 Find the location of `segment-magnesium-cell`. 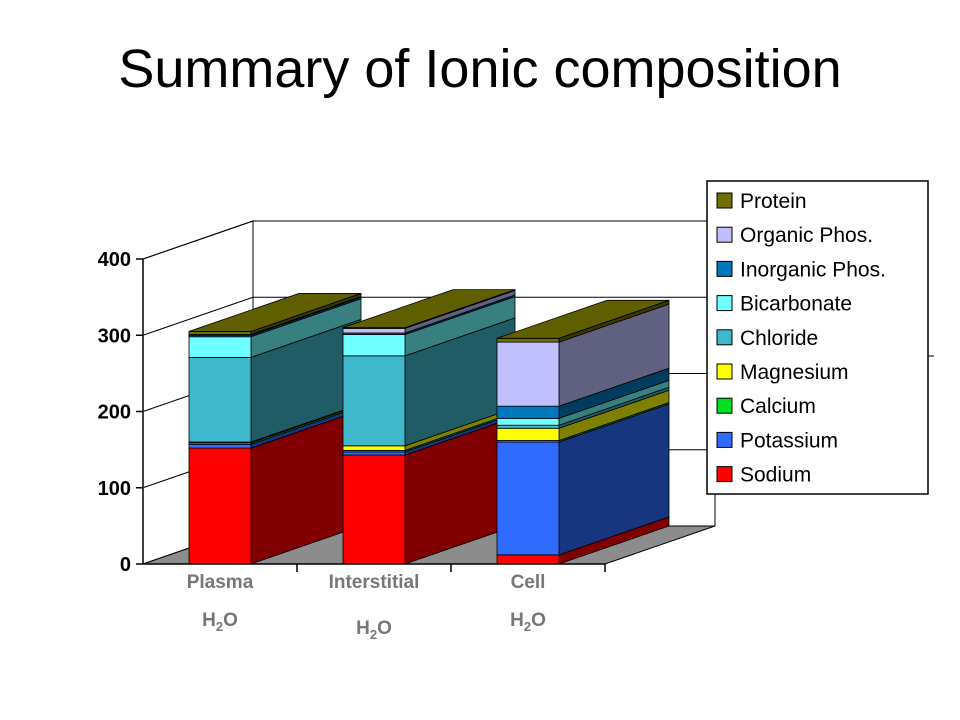

segment-magnesium-cell is located at coordinates (583, 415).